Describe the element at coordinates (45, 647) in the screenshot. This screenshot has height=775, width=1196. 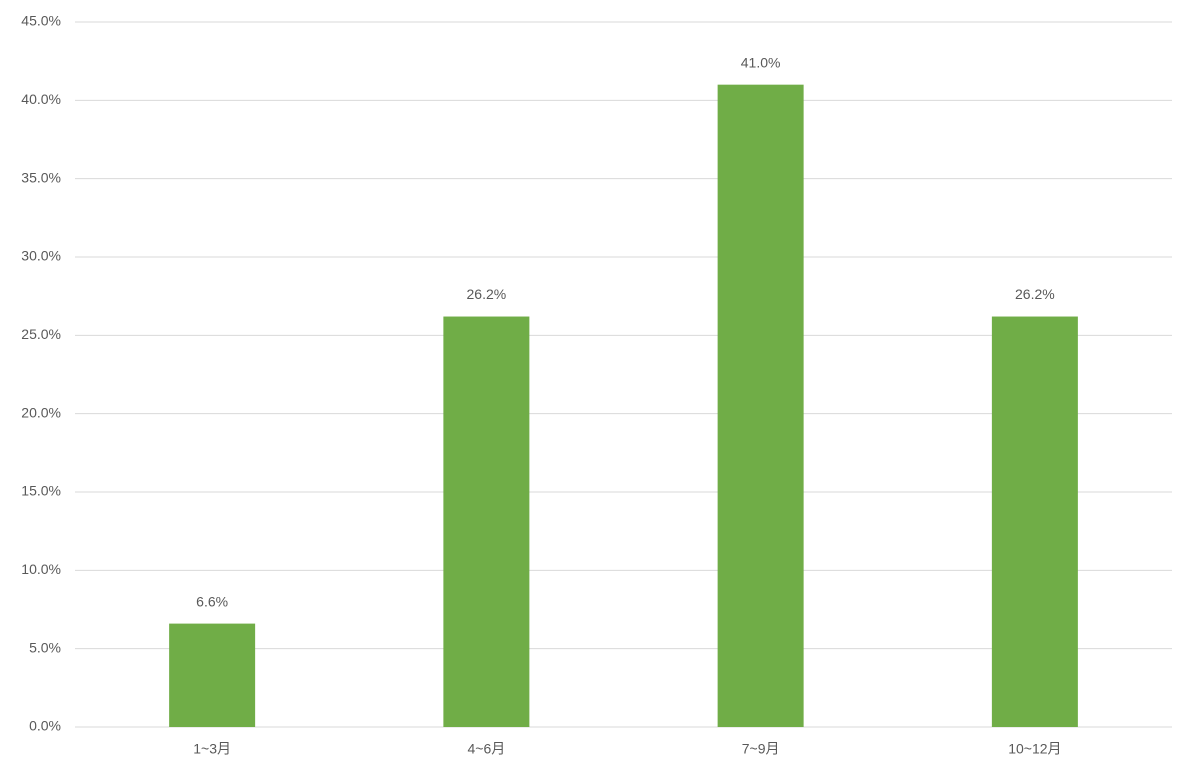
I see `y-tick-label: 5.0%` at that location.